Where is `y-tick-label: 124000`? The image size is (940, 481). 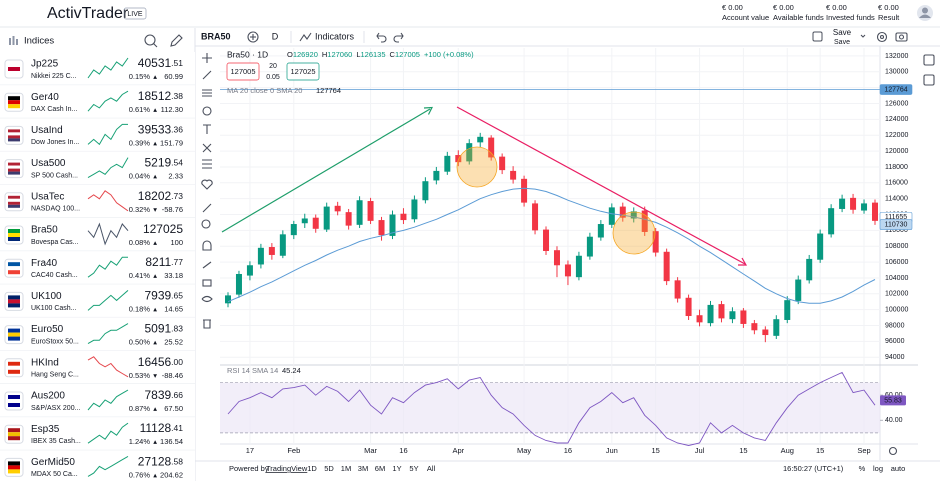
y-tick-label: 124000 is located at coordinates (896, 119).